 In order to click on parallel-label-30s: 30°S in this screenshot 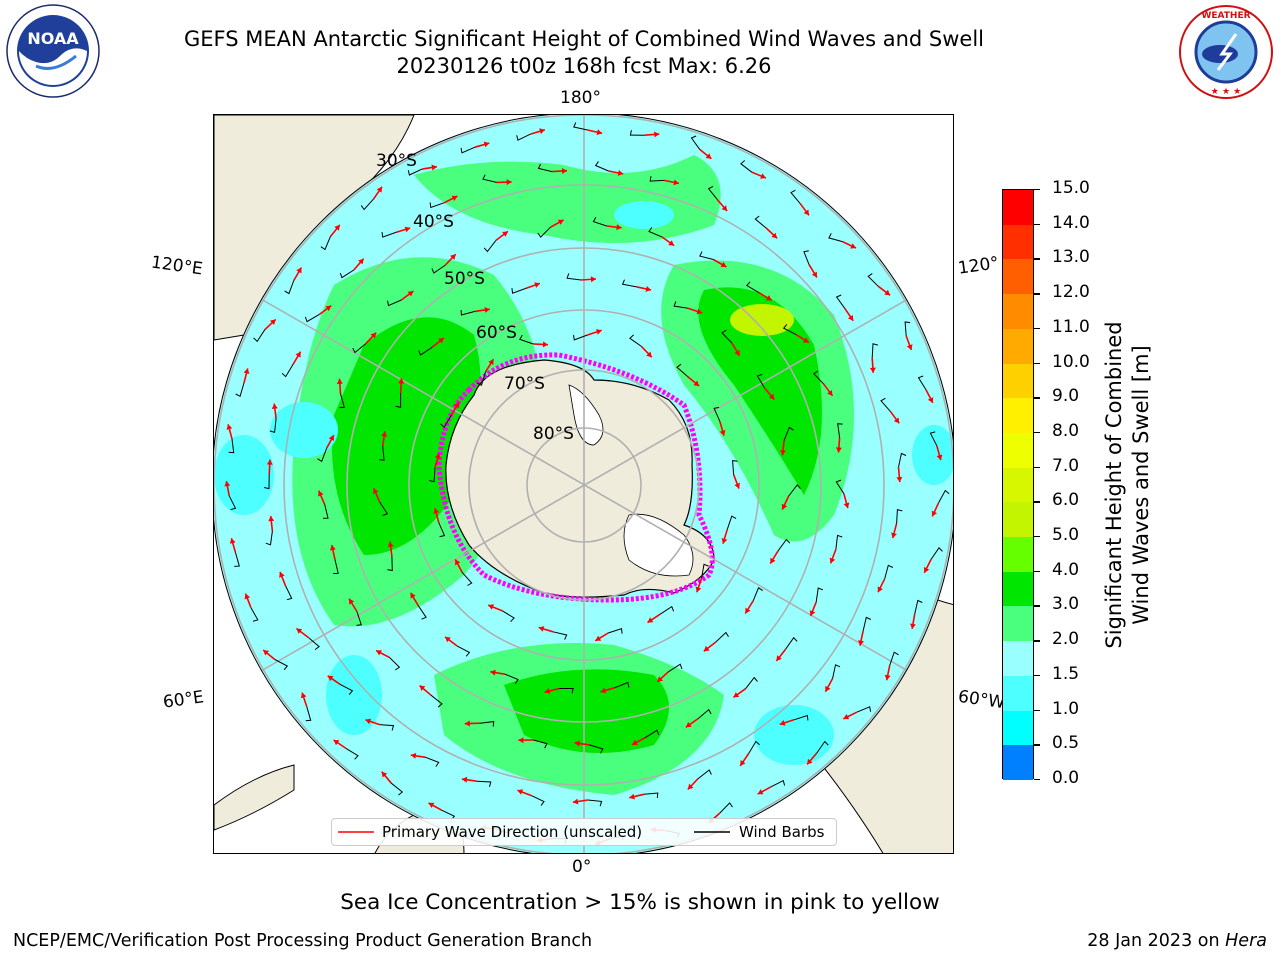, I will do `click(396, 161)`.